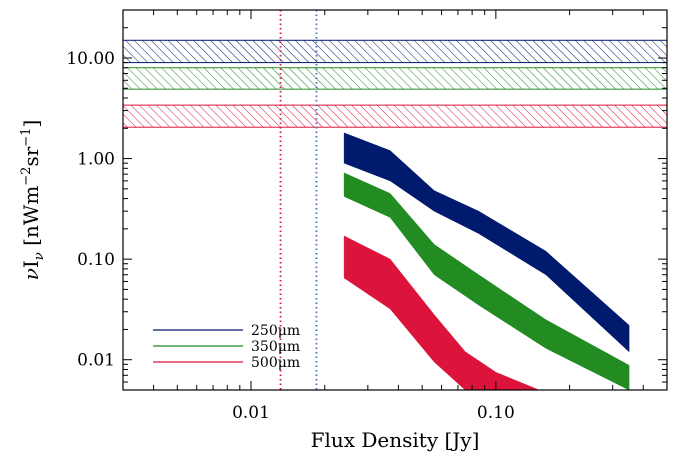 The width and height of the screenshot is (683, 463). What do you see at coordinates (26, 176) in the screenshot?
I see `y-label-exp1: −2` at bounding box center [26, 176].